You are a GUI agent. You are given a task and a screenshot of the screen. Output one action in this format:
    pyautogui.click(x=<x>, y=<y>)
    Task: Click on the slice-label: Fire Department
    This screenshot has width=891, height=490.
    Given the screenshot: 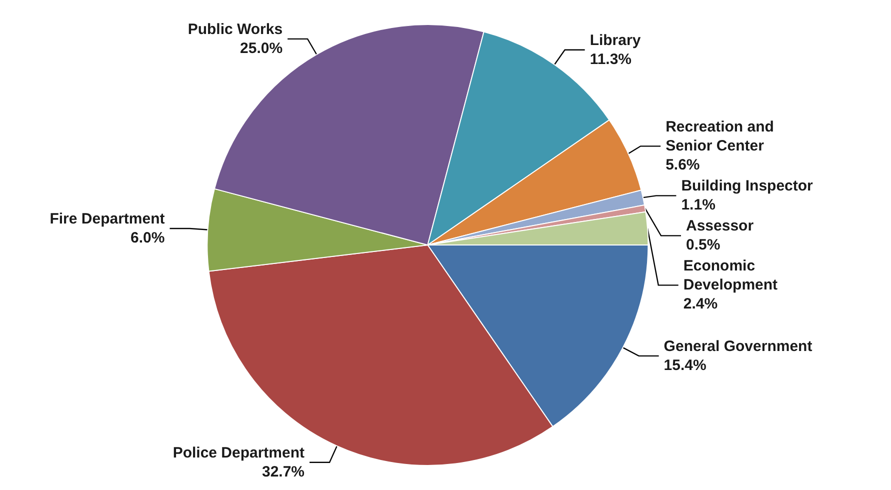 What is the action you would take?
    pyautogui.click(x=107, y=219)
    